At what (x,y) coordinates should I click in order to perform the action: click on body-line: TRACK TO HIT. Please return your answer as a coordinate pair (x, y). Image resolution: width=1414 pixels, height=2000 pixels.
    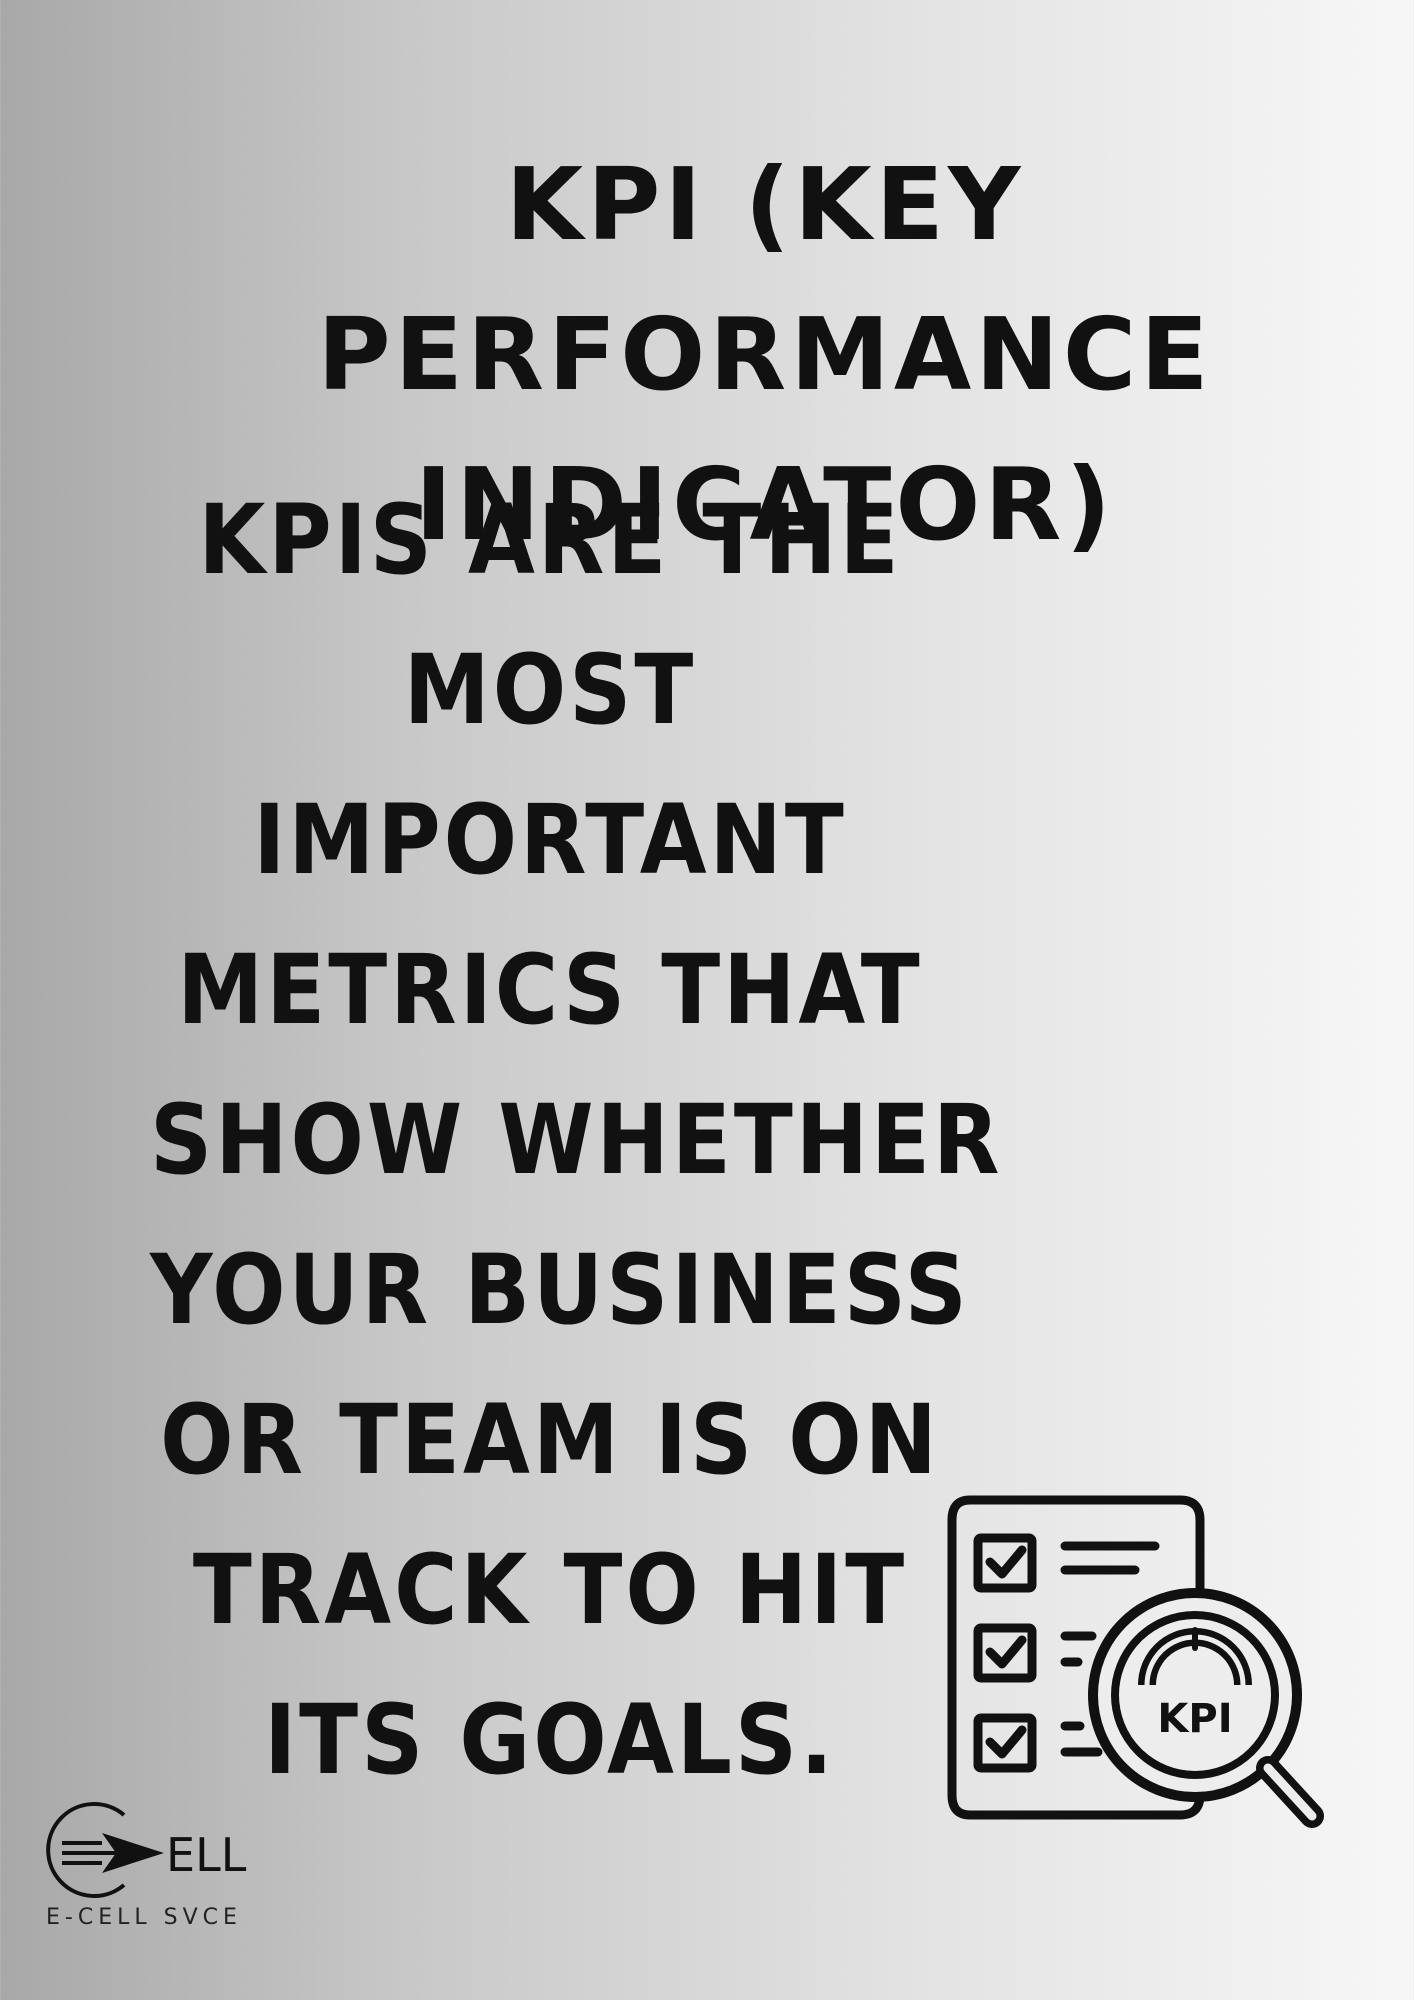
    Looking at the image, I should click on (550, 1590).